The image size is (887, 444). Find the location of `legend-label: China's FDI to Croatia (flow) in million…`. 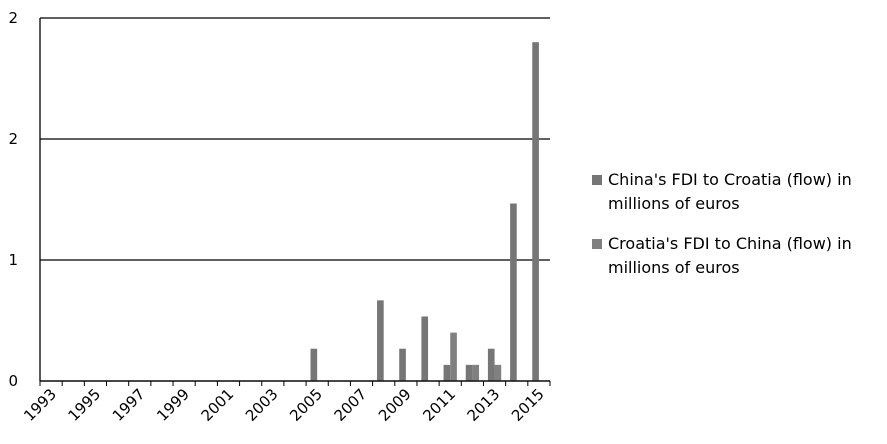

legend-label: China's FDI to Croatia (flow) in million… is located at coordinates (730, 191).